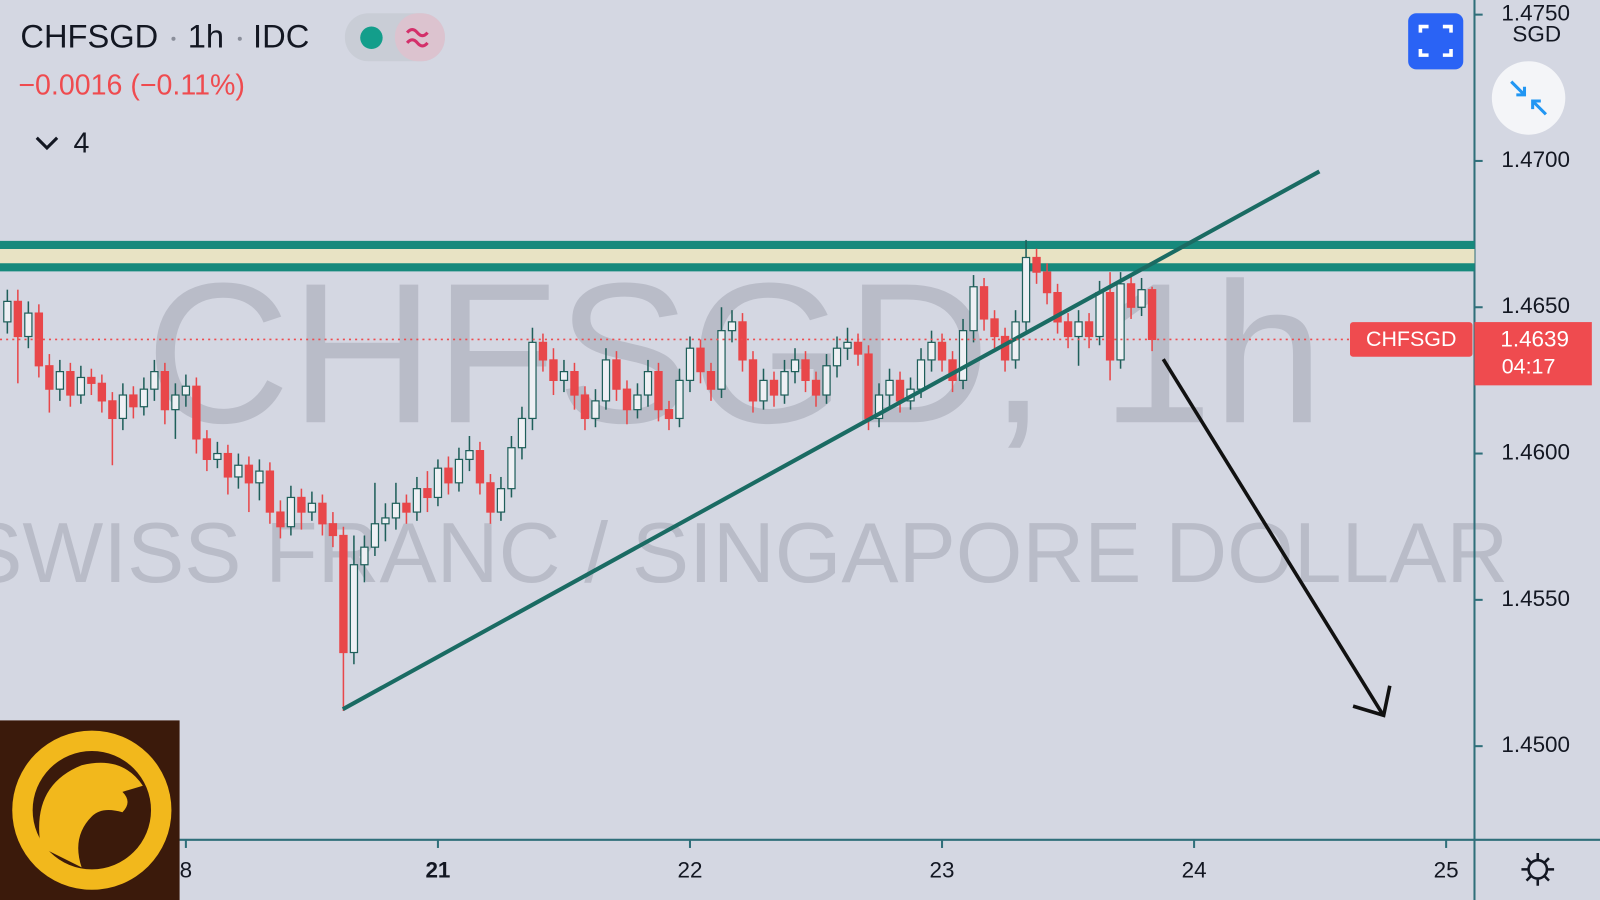 This screenshot has height=900, width=1600. I want to click on y-tick-label: 1.4500, so click(1535, 744).